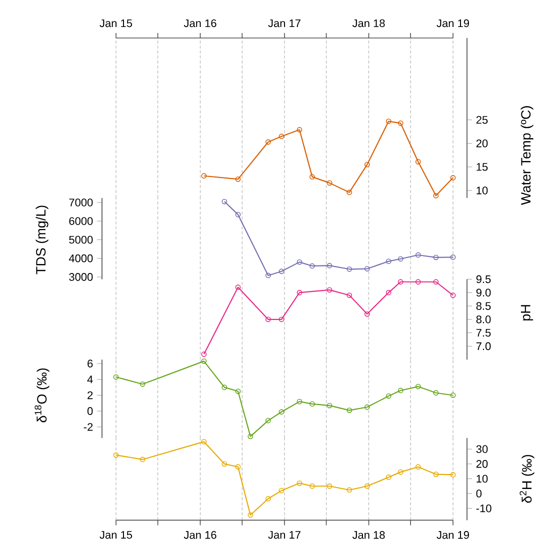 Image resolution: width=553 pixels, height=551 pixels. I want to click on y-tick-label: 7.0, so click(483, 346).